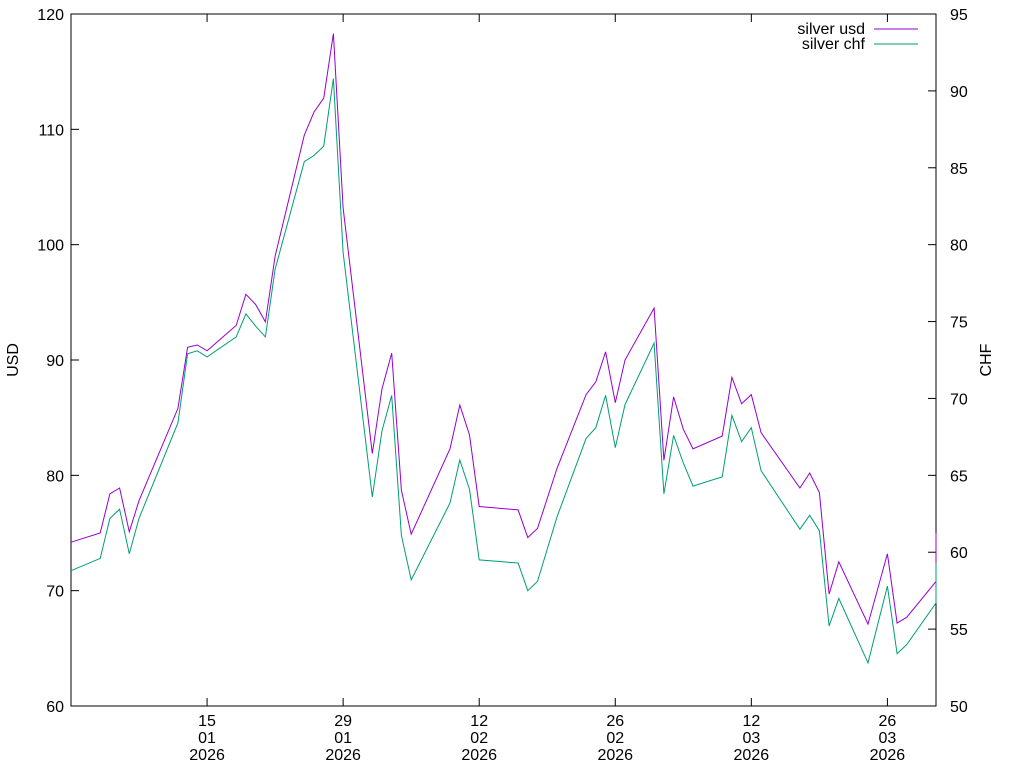 The width and height of the screenshot is (1024, 768). What do you see at coordinates (959, 476) in the screenshot?
I see `y2-tick-label: 65` at bounding box center [959, 476].